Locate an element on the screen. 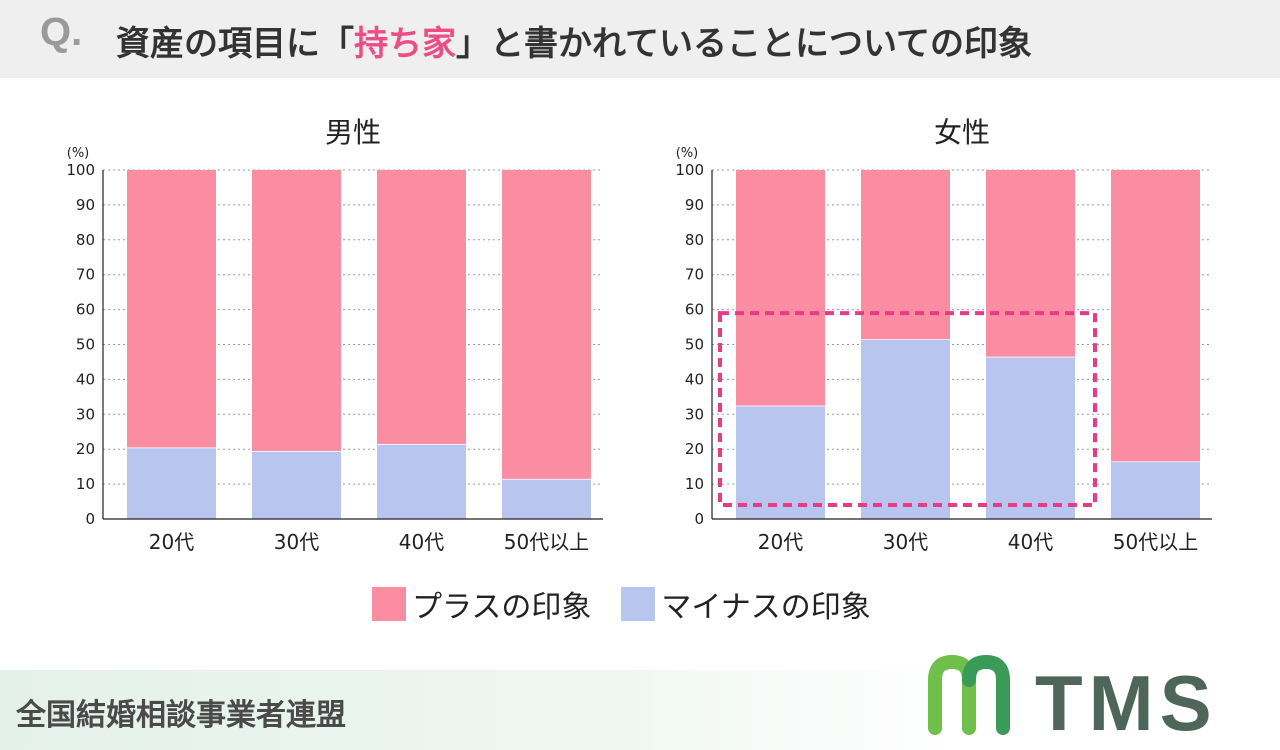 This screenshot has width=1280, height=750. question-mark: Q. is located at coordinates (61, 32).